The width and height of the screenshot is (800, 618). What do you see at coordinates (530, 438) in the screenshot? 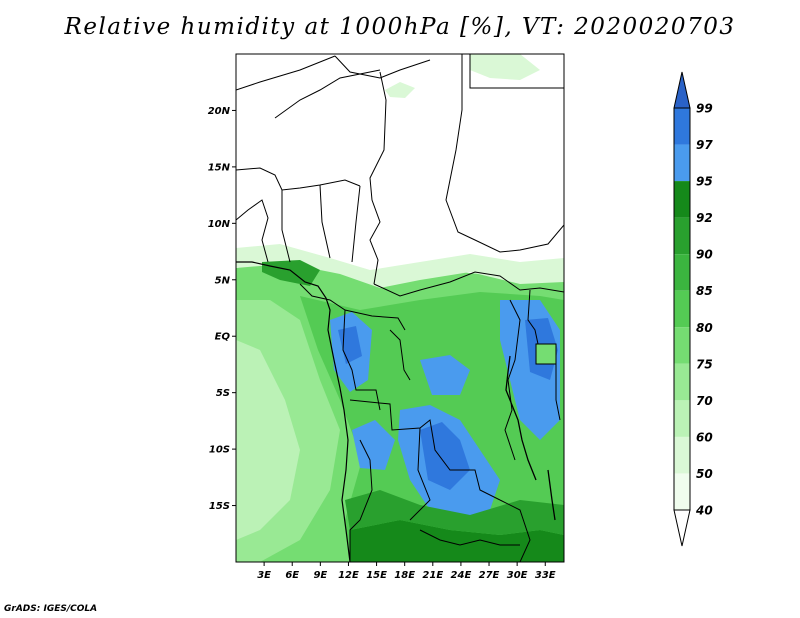
I see `great-rift-lakes` at bounding box center [530, 438].